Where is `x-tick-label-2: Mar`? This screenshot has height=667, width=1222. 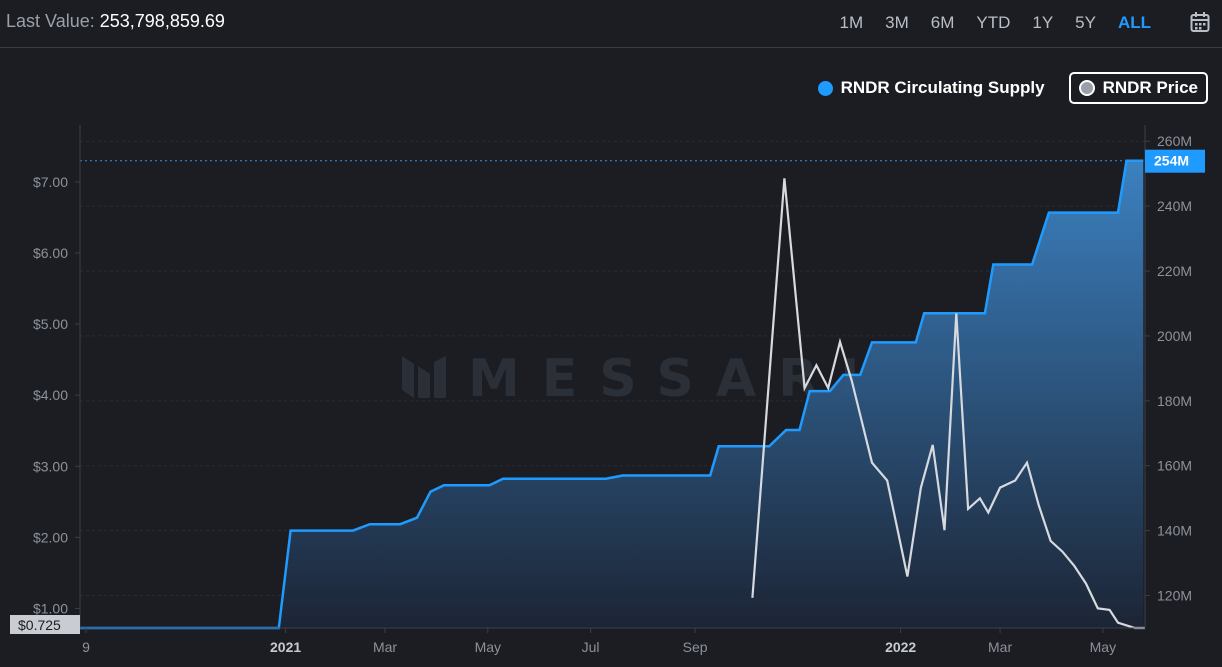
x-tick-label-2: Mar is located at coordinates (385, 647).